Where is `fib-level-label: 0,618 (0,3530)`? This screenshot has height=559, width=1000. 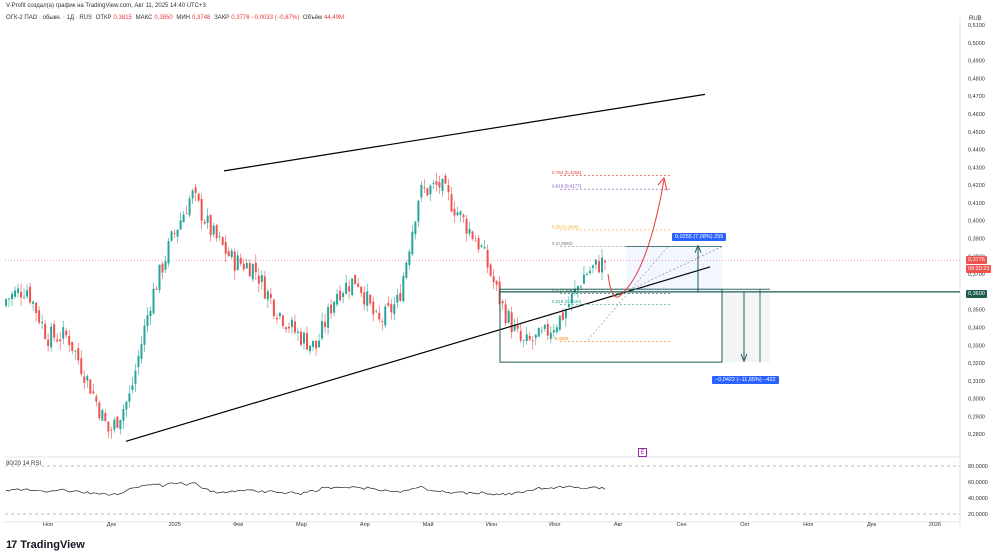
fib-level-label: 0,618 (0,3530) is located at coordinates (567, 301).